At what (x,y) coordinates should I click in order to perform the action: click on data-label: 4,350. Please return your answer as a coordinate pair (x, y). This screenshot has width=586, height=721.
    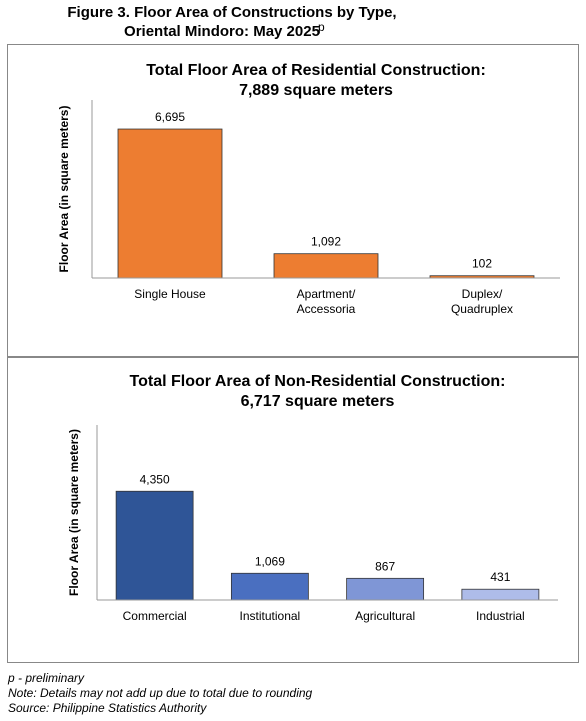
    Looking at the image, I should click on (155, 479).